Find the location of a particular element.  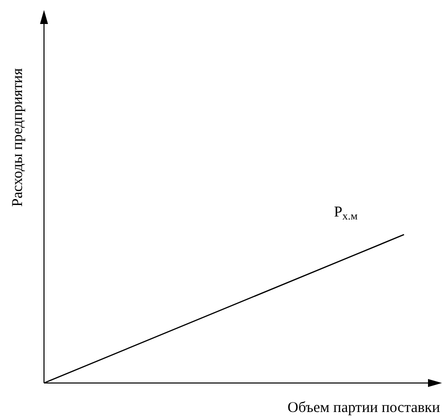

y-axis-title: Расходы предприятия is located at coordinates (18, 137).